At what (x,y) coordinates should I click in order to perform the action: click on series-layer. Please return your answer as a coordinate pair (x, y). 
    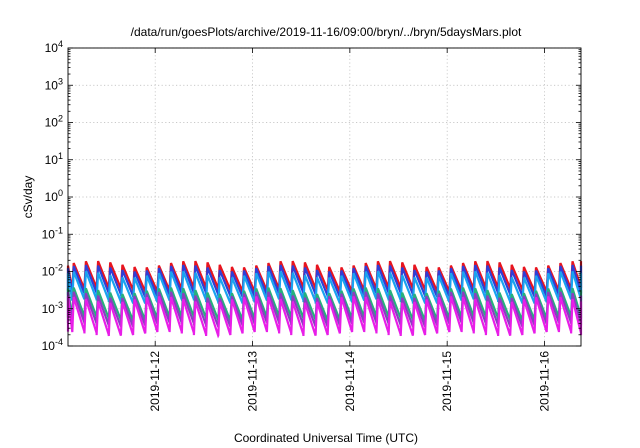
    Looking at the image, I should click on (324, 299).